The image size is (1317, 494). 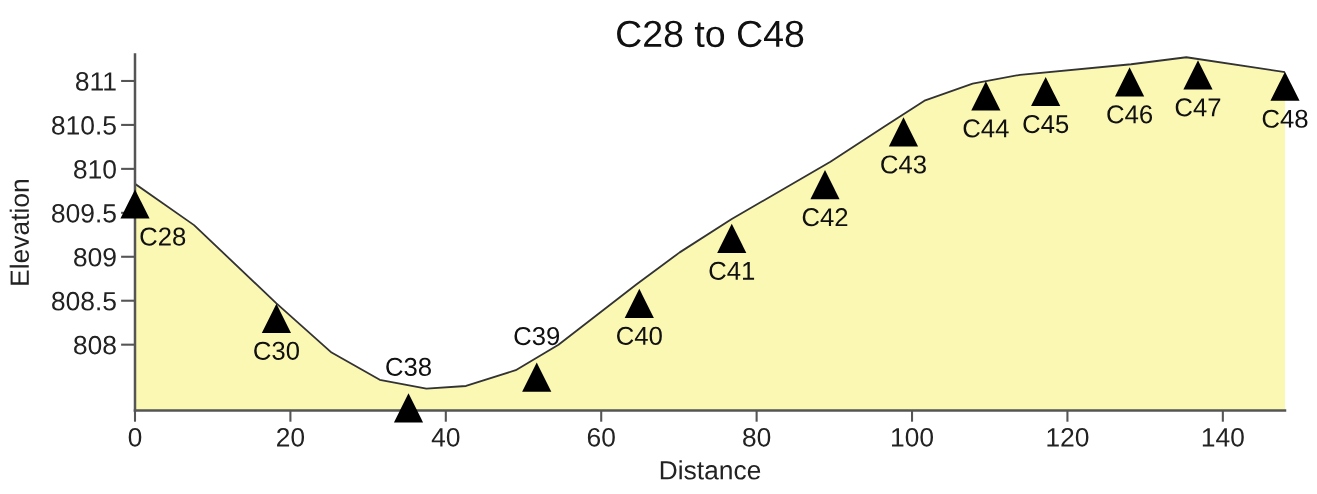 I want to click on x-tick-label: 60, so click(x=601, y=437).